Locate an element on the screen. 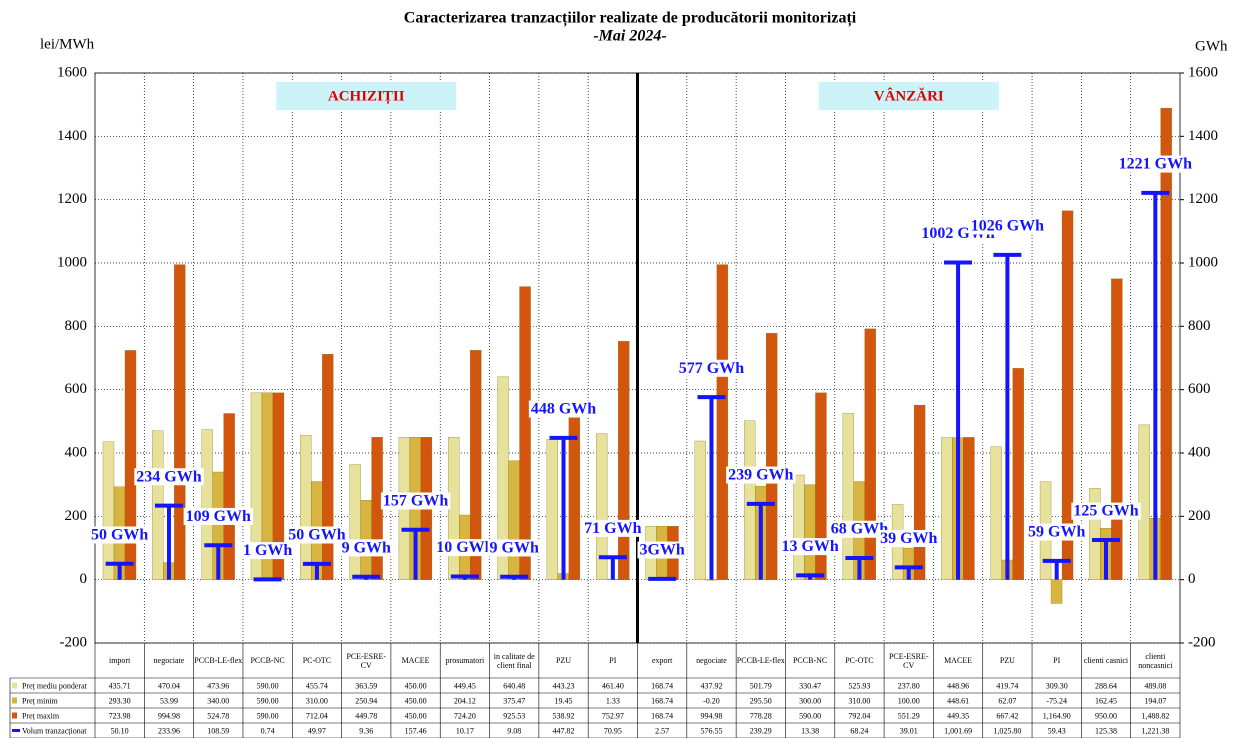 The width and height of the screenshot is (1237, 738). x-tick-label-box: negociate is located at coordinates (169, 660).